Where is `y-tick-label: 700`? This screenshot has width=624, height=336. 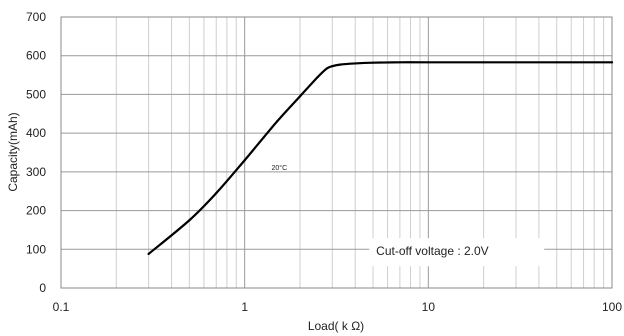
y-tick-label: 700 is located at coordinates (36, 17).